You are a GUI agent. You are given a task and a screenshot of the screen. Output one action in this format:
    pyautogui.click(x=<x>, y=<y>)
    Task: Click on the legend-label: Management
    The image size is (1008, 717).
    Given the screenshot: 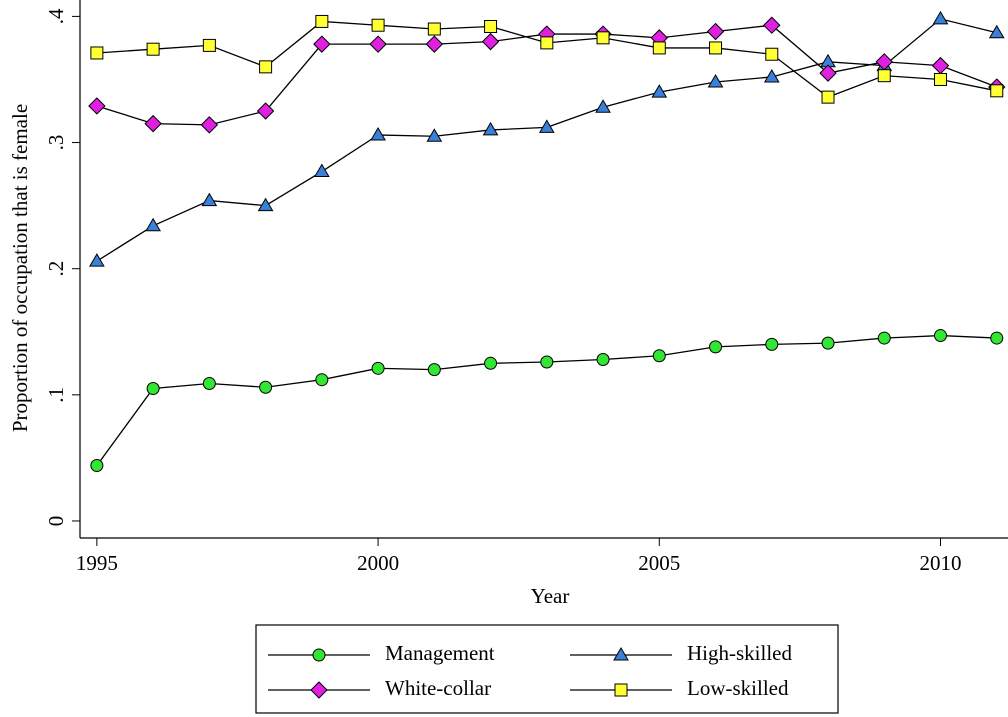 What is the action you would take?
    pyautogui.click(x=440, y=653)
    